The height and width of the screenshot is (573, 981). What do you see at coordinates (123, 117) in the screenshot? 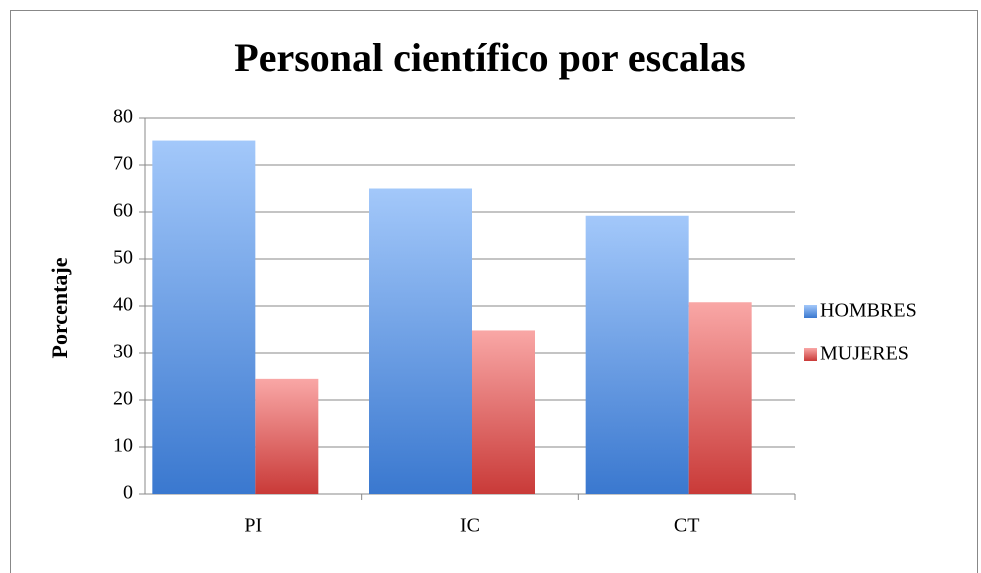
I see `y-tick-label: 80` at bounding box center [123, 117].